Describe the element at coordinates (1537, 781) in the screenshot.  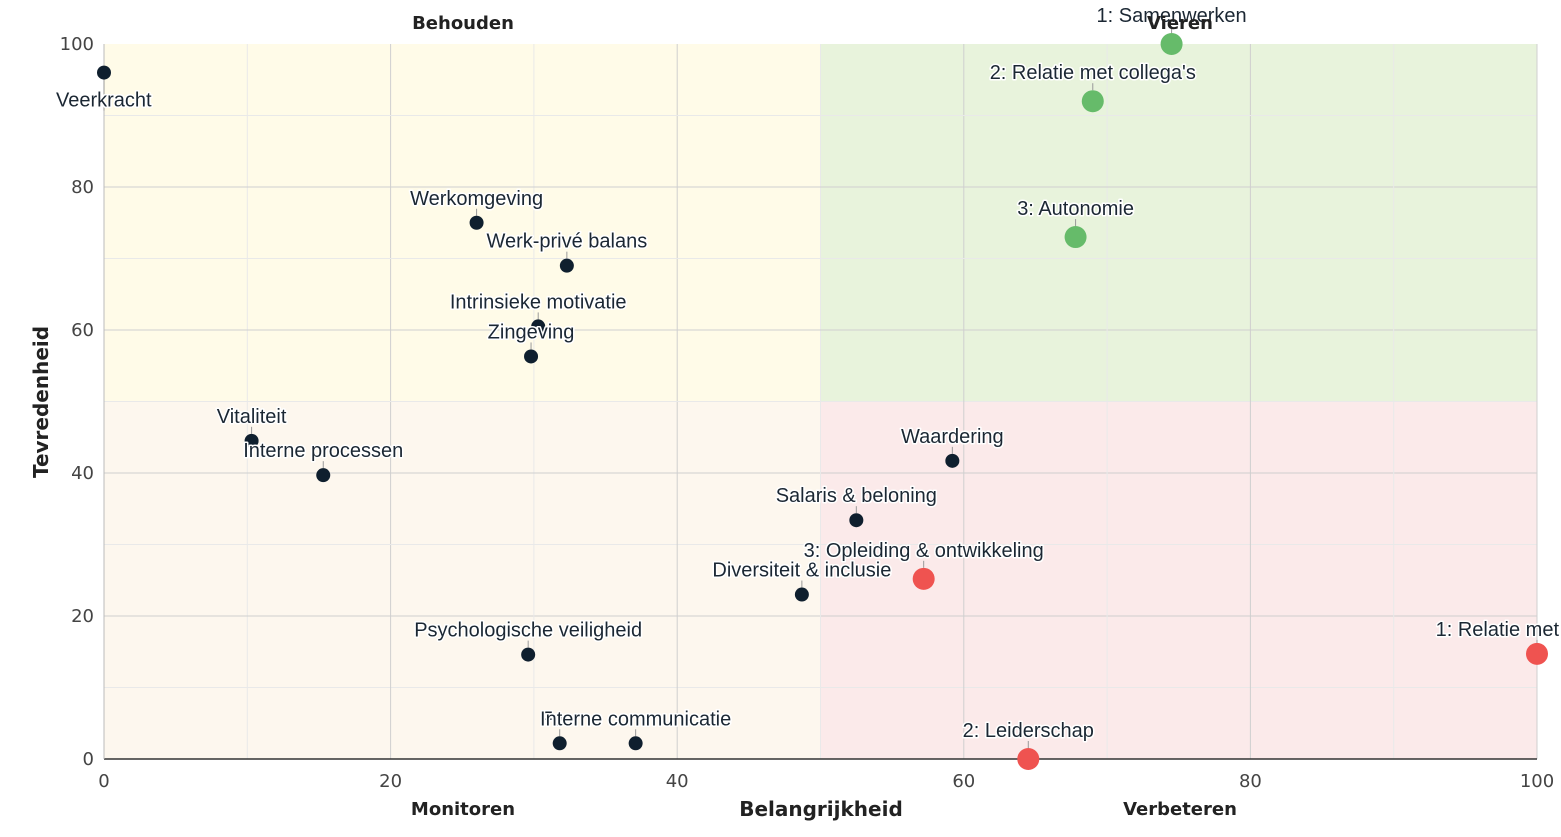
I see `x-tick-label: 100` at that location.